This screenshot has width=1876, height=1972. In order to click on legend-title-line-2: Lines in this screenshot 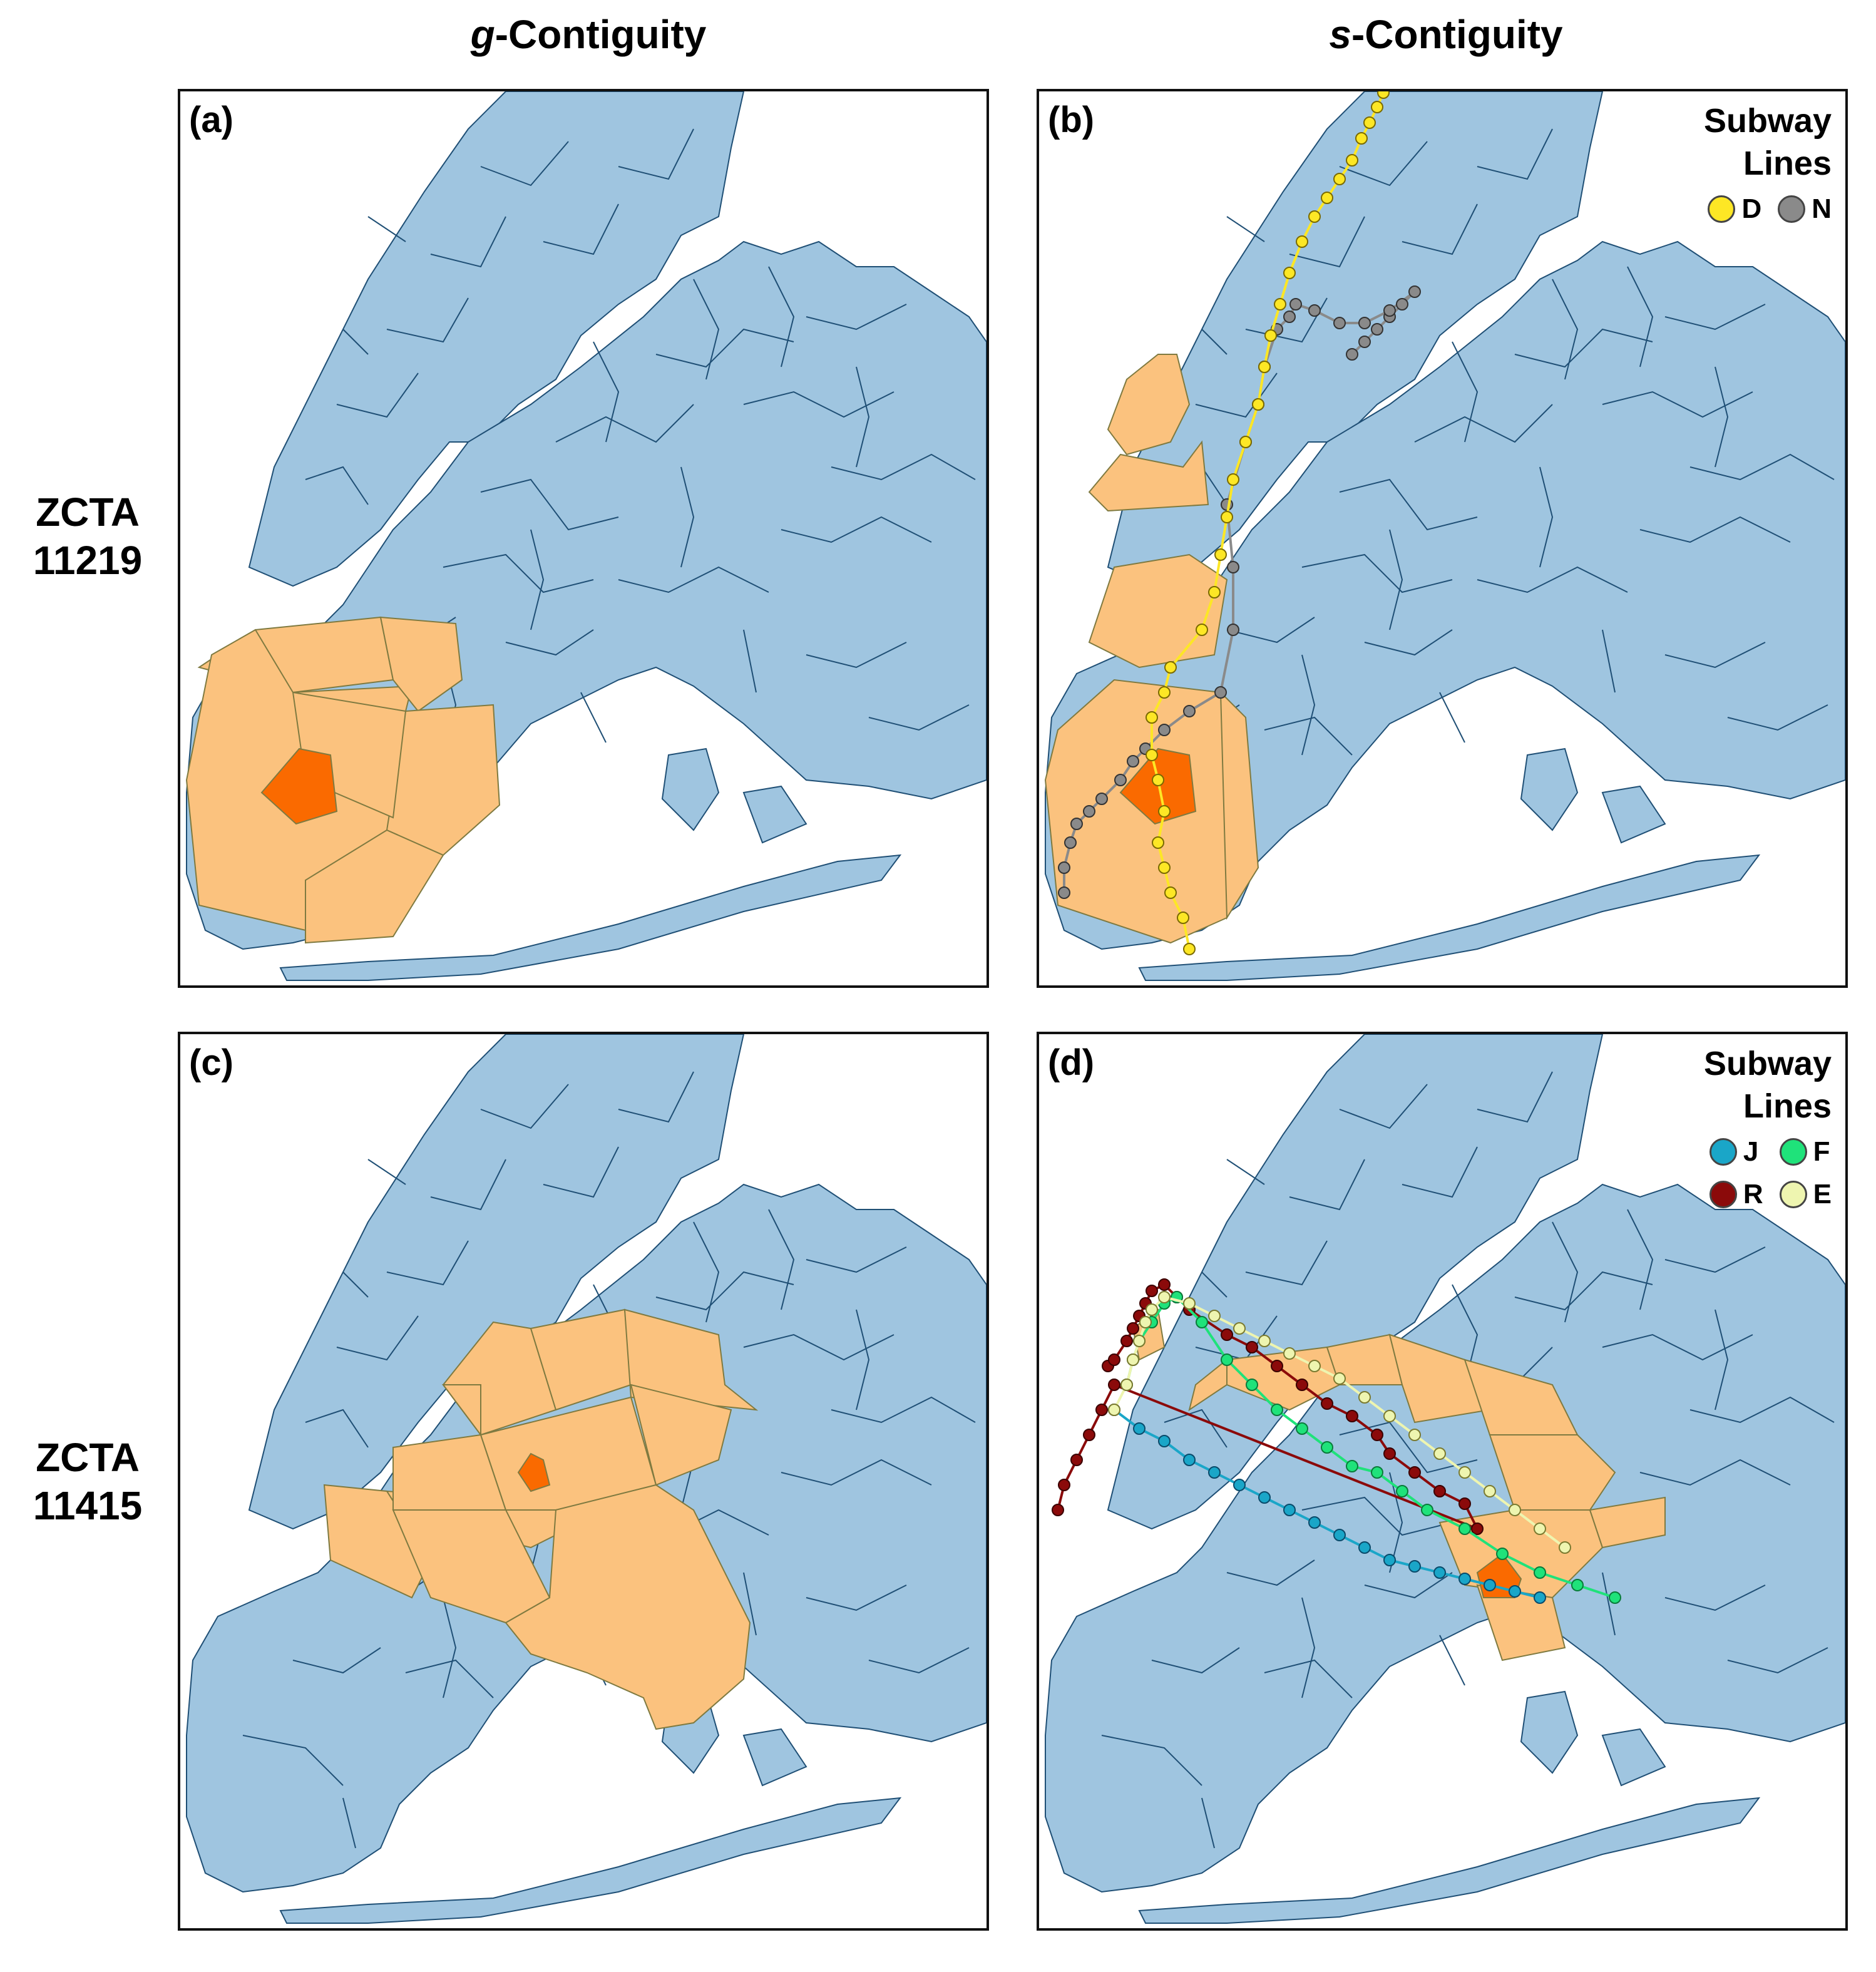, I will do `click(1787, 163)`.